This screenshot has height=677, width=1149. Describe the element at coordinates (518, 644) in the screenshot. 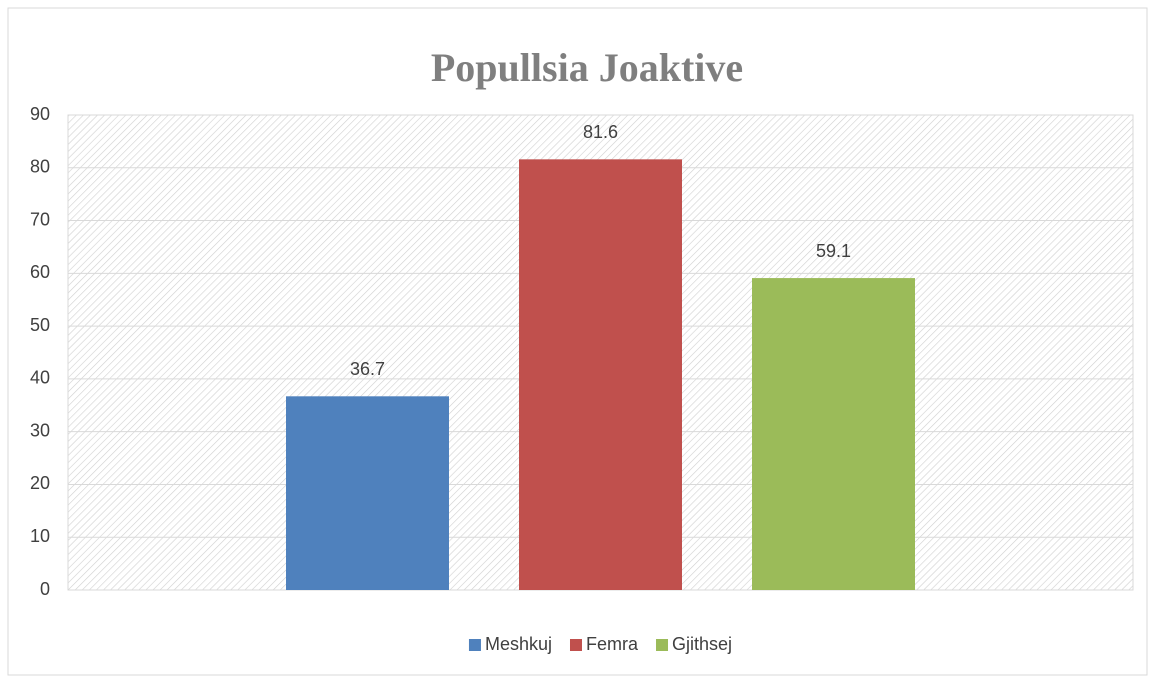

I see `legend-label: Meshkuj` at that location.